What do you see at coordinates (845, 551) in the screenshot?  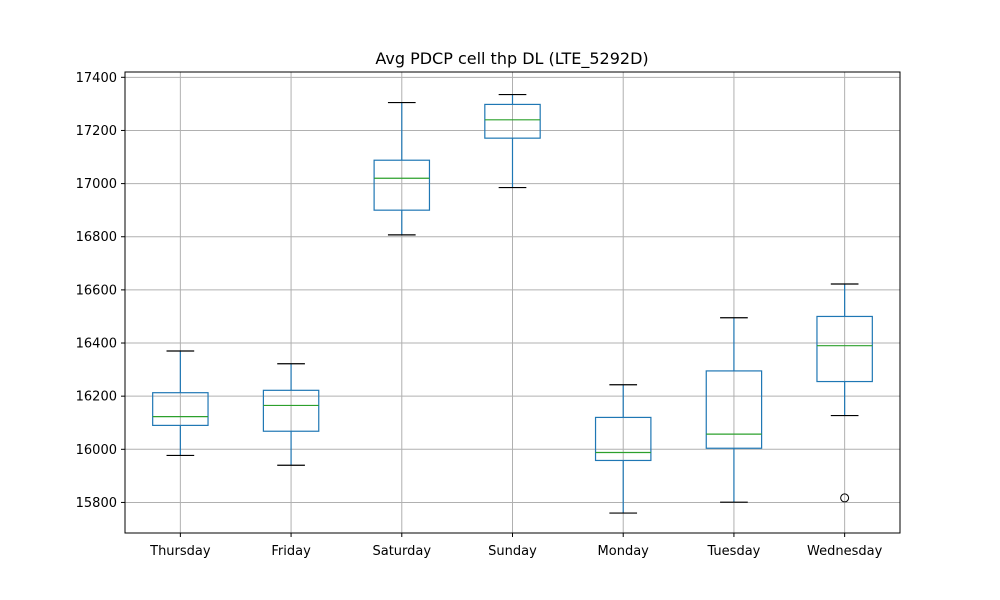 I see `x-tick-label: Wednesday` at bounding box center [845, 551].